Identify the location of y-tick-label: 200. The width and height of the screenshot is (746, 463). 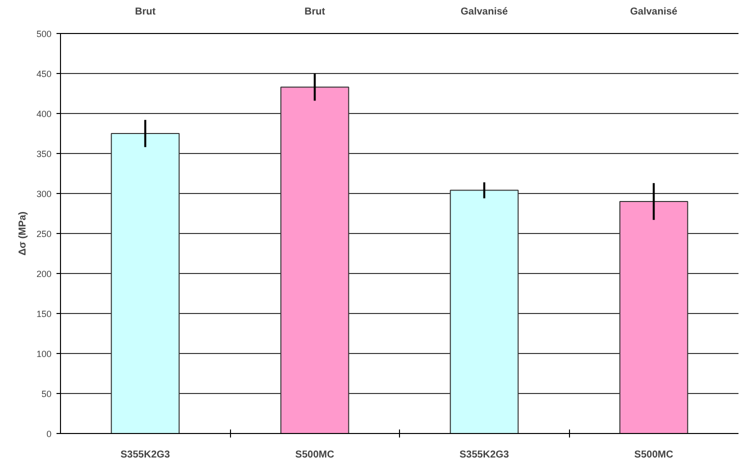
(44, 274).